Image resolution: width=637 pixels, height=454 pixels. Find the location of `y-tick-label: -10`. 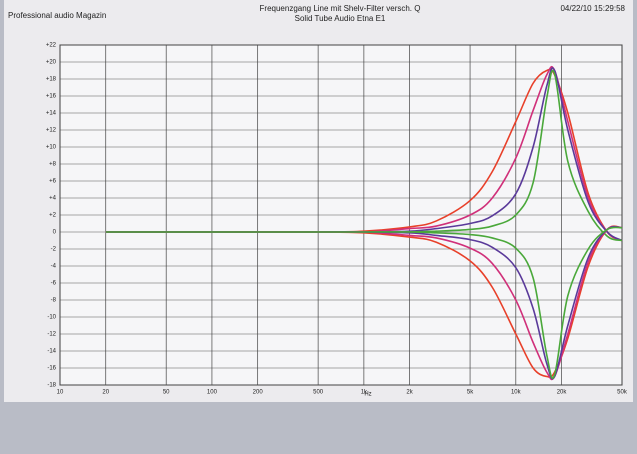

y-tick-label: -10 is located at coordinates (51, 318).